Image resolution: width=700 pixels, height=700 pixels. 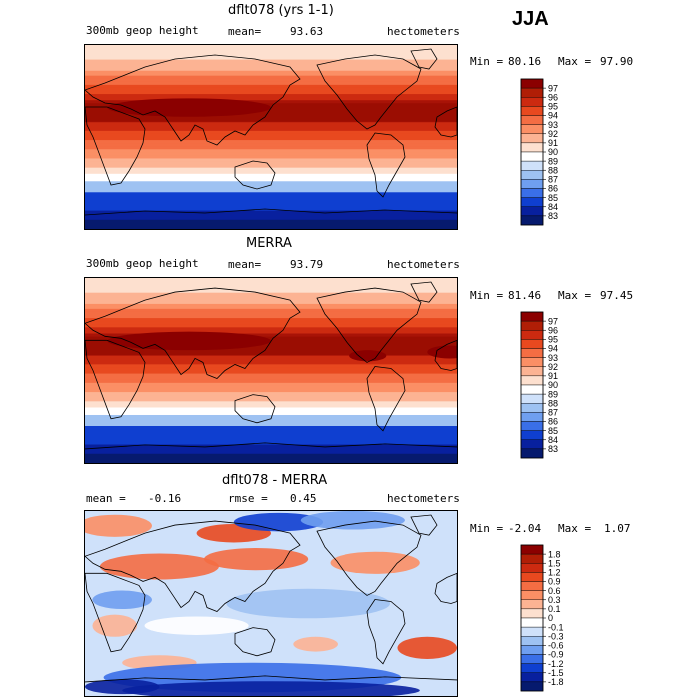 I want to click on panel-1-max-value: 97.90, so click(x=617, y=61).